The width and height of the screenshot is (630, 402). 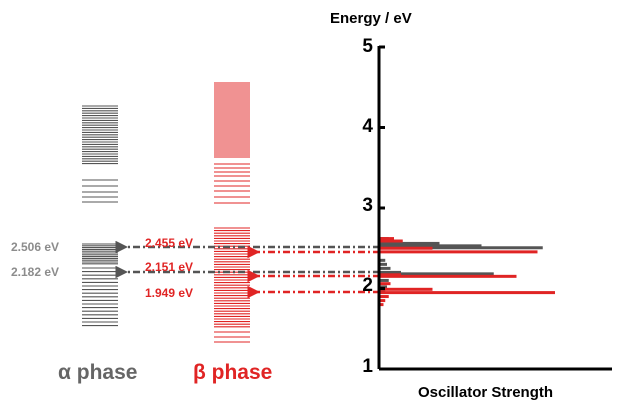 What do you see at coordinates (232, 212) in the screenshot?
I see `beta-energy-levels` at bounding box center [232, 212].